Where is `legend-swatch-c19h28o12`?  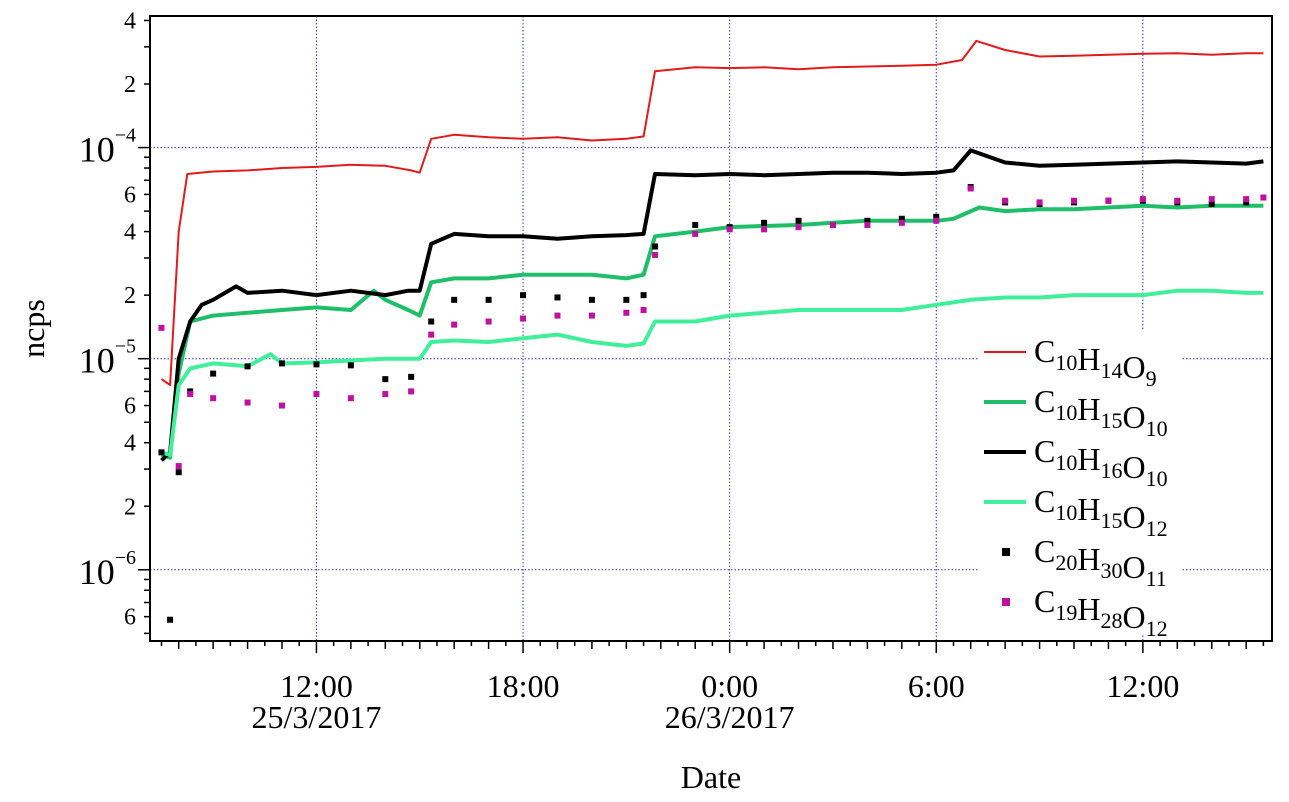
legend-swatch-c19h28o12 is located at coordinates (1006, 602).